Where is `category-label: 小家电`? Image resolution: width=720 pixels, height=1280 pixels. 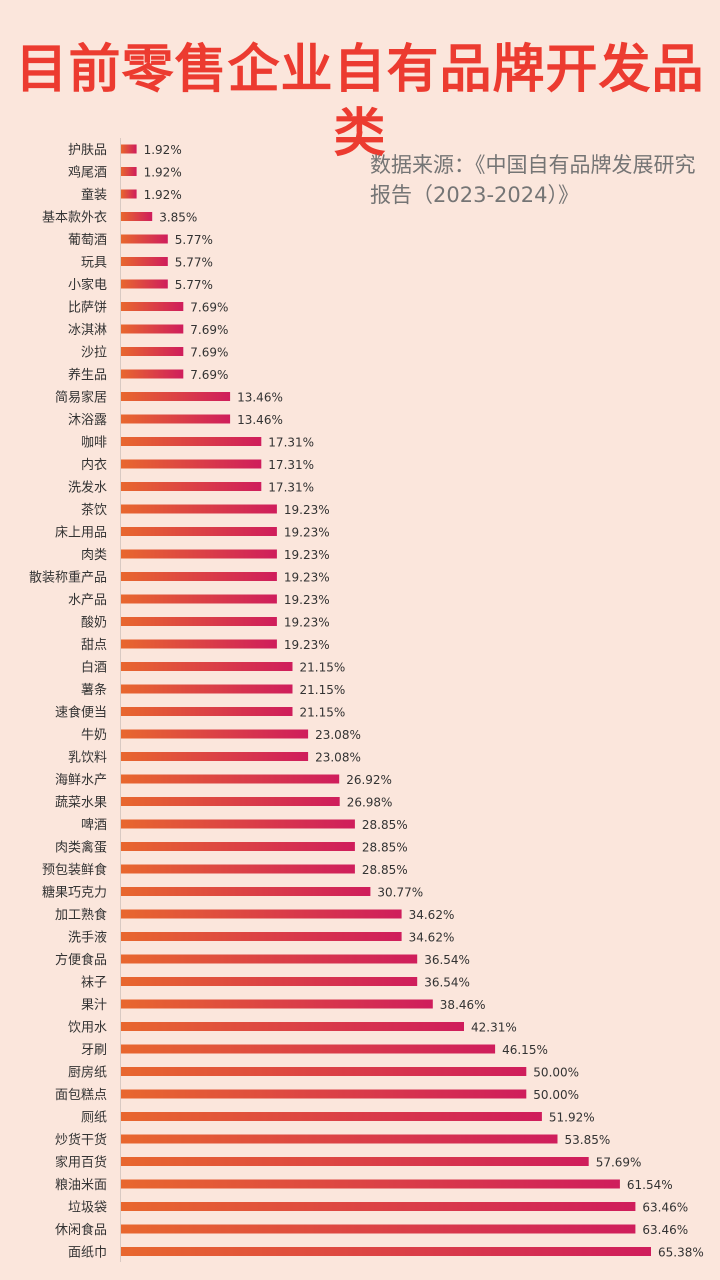
category-label: 小家电 is located at coordinates (87, 285).